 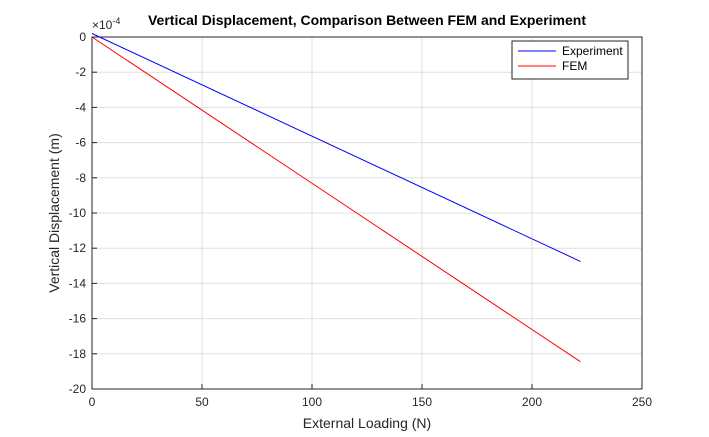 I want to click on x-tick-label: 50, so click(x=202, y=402).